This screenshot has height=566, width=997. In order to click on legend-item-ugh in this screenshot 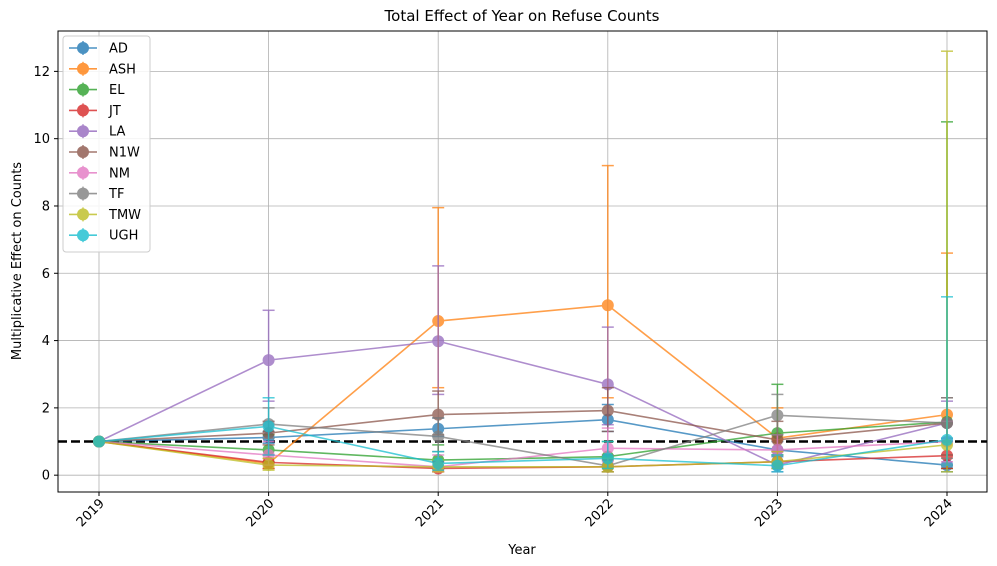, I will do `click(83, 235)`.